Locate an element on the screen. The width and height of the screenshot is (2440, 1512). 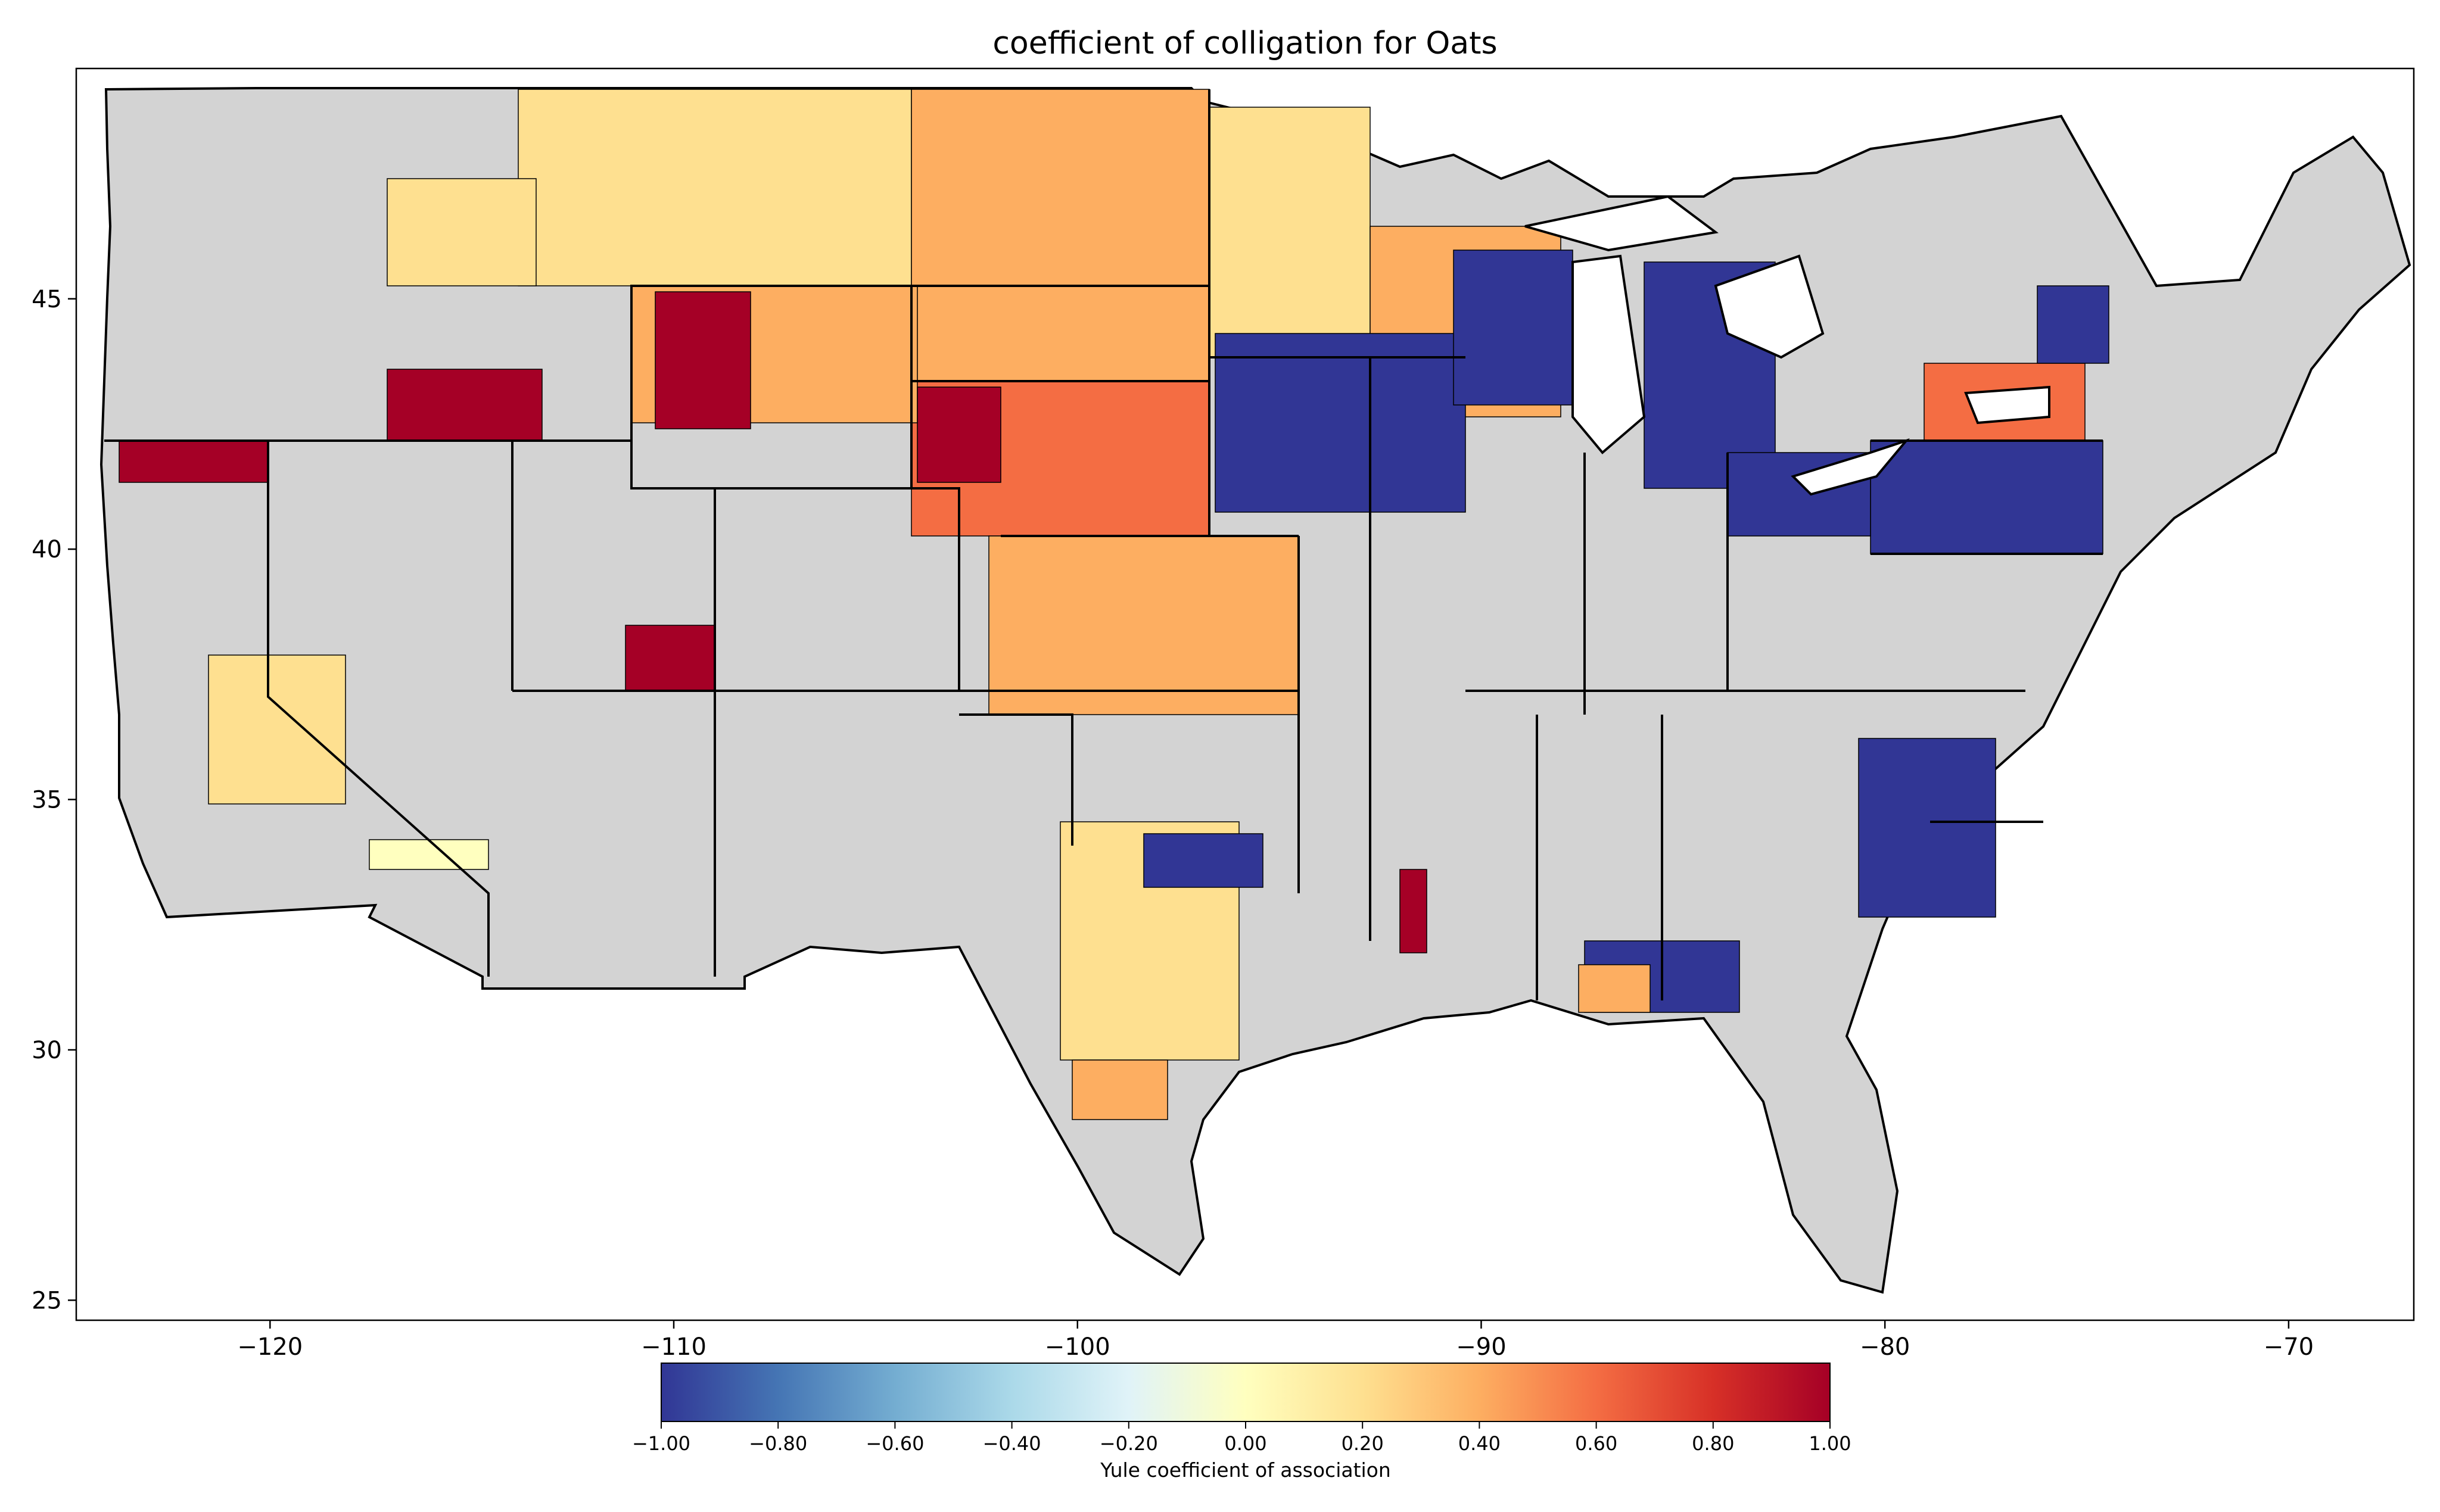
colorbar-tick-label: −0.20 is located at coordinates (1129, 1443).